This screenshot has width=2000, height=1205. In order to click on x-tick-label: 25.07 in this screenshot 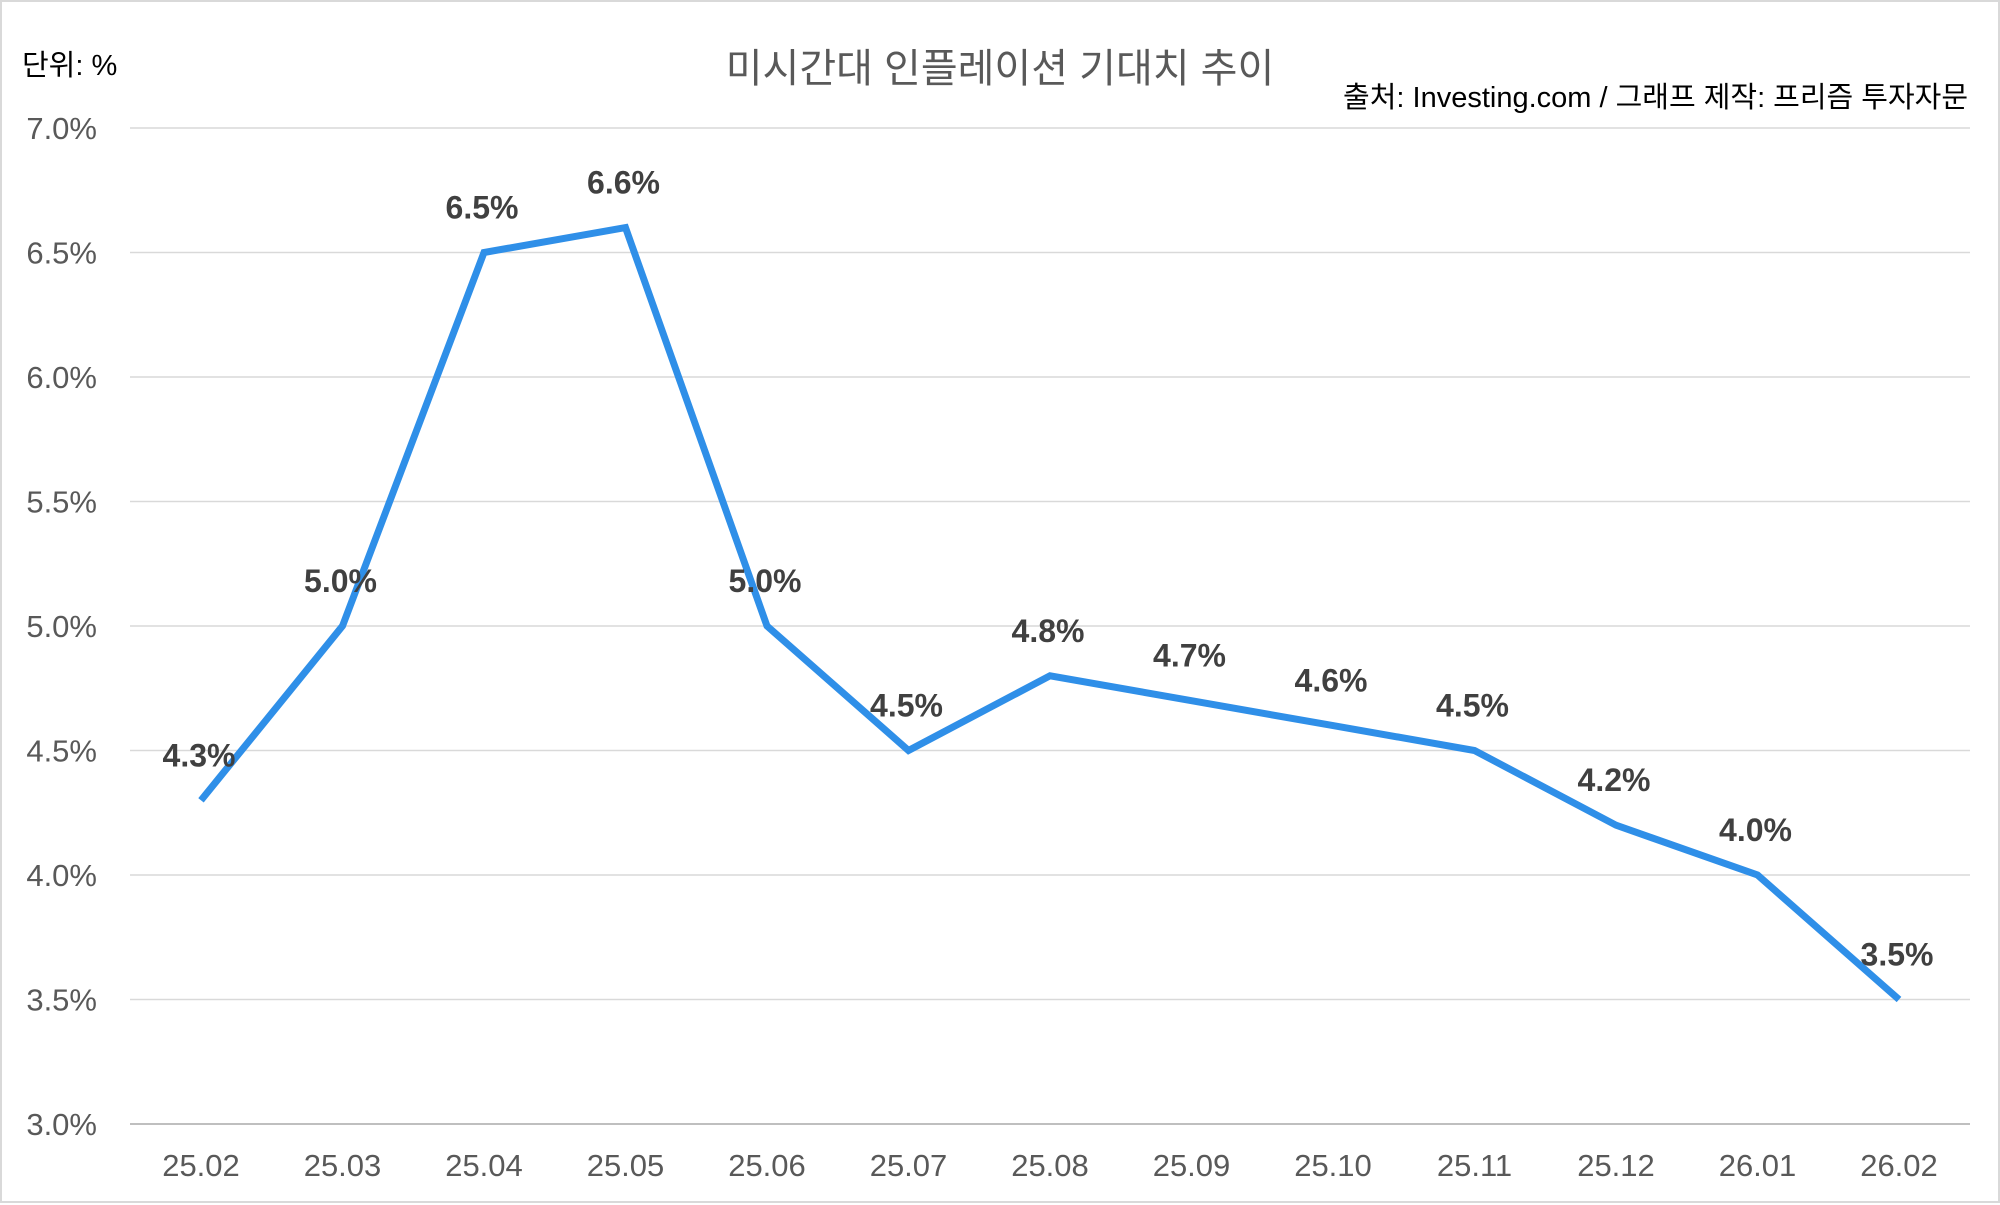, I will do `click(909, 1165)`.